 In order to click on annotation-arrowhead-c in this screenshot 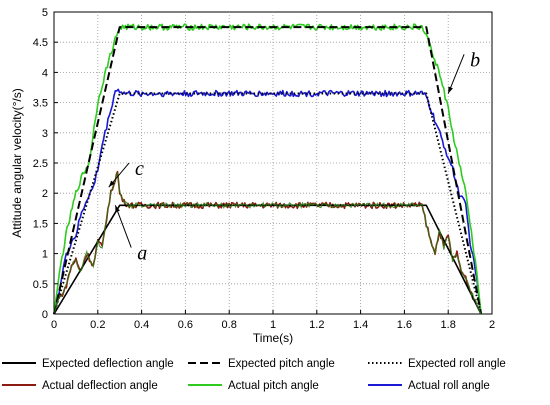, I will do `click(111, 184)`.